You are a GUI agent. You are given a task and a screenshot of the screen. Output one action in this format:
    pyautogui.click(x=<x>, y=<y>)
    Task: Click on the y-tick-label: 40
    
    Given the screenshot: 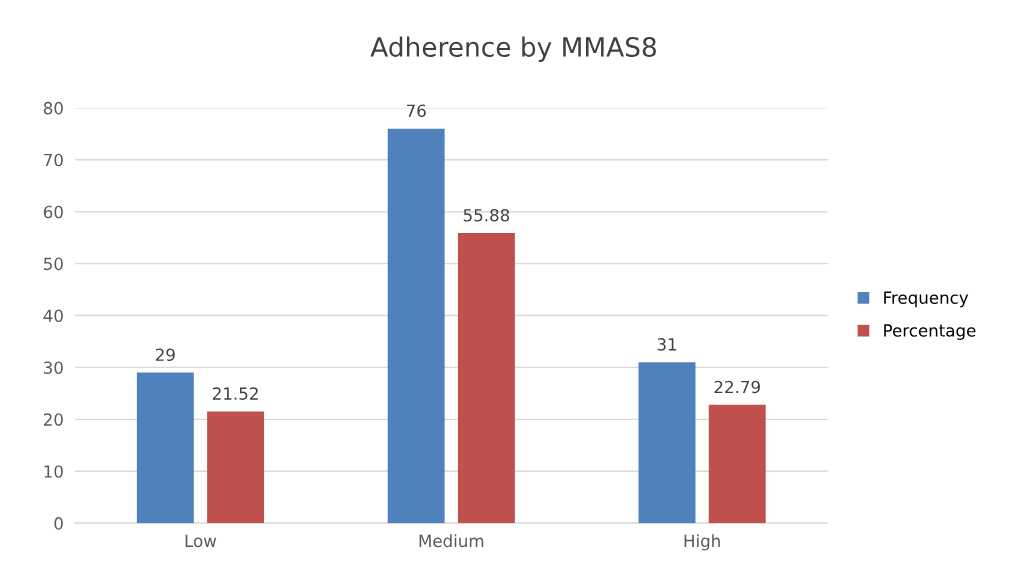 What is the action you would take?
    pyautogui.click(x=53, y=316)
    